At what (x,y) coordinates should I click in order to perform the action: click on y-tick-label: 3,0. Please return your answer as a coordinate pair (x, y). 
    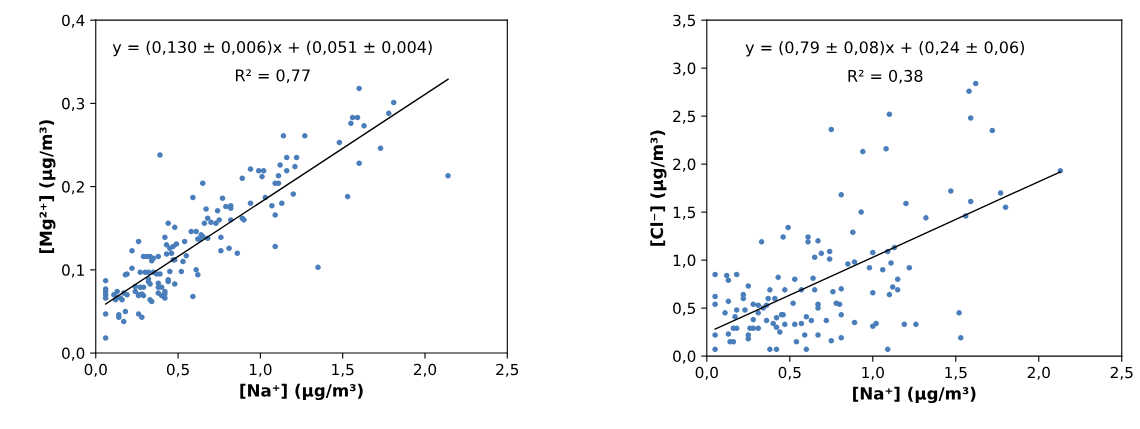
    Looking at the image, I should click on (684, 69).